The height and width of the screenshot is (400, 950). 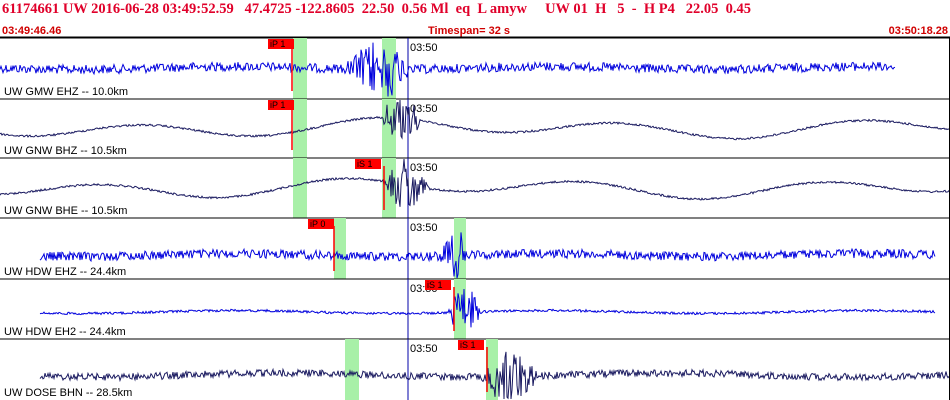 What do you see at coordinates (68, 393) in the screenshot?
I see `trace-label: UW DOSE BHN -- 28.5km` at bounding box center [68, 393].